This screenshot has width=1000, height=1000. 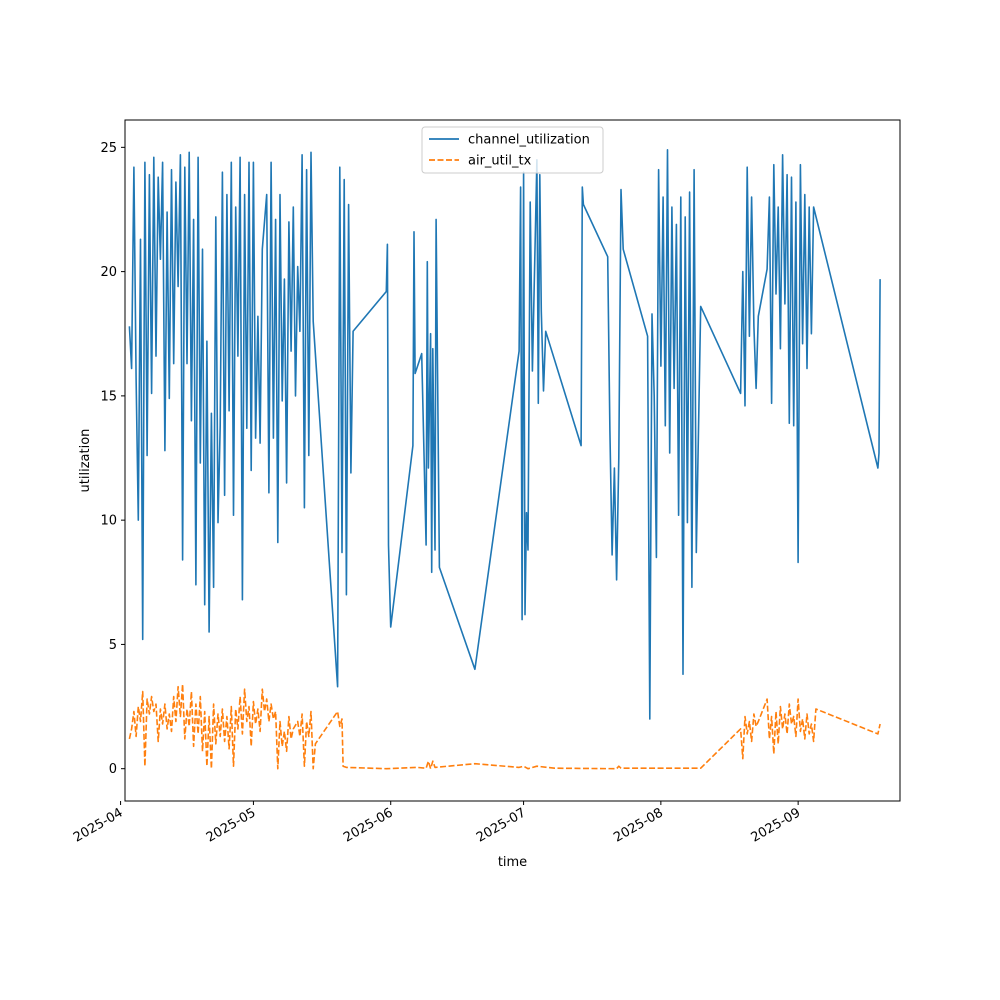 What do you see at coordinates (501, 825) in the screenshot?
I see `x-tick-label: 2025-07` at bounding box center [501, 825].